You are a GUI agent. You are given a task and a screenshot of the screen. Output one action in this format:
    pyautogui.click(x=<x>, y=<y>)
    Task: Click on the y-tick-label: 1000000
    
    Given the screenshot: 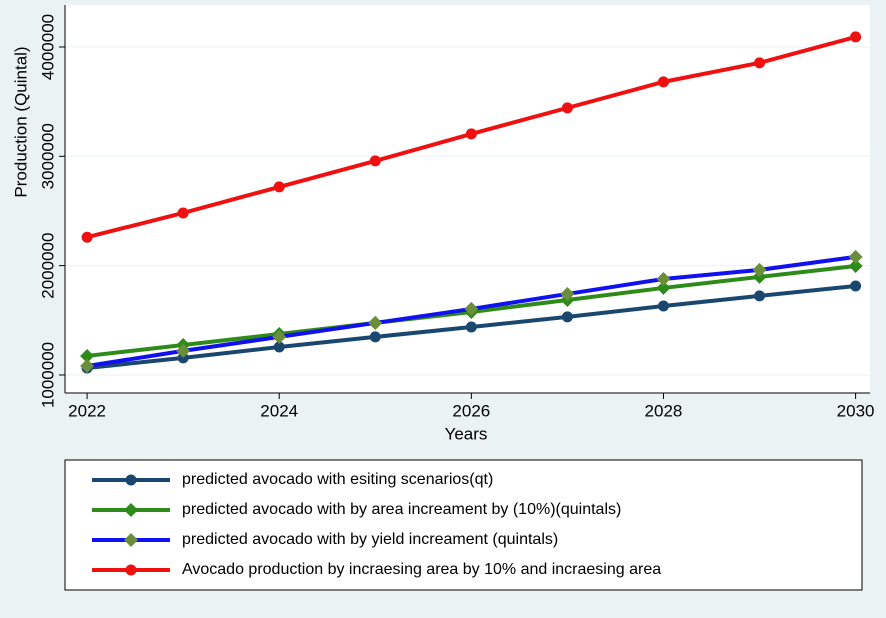 What is the action you would take?
    pyautogui.click(x=47, y=375)
    